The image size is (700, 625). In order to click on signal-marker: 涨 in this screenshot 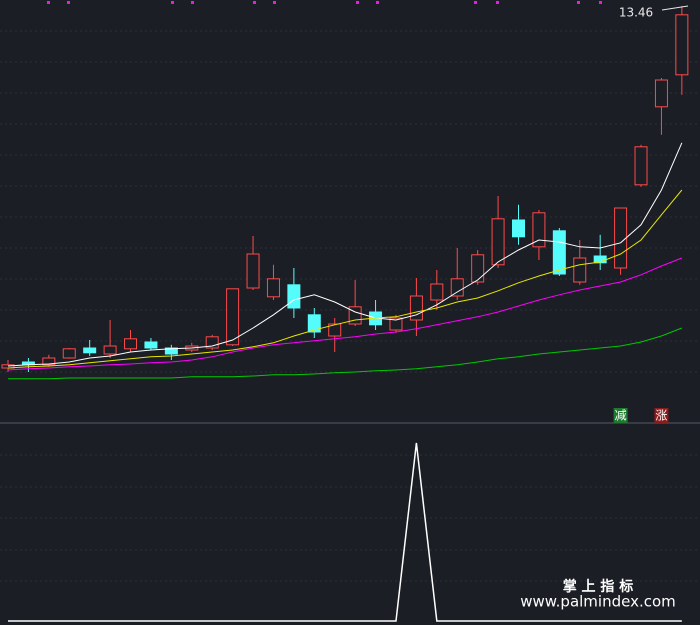, I will do `click(661, 415)`.